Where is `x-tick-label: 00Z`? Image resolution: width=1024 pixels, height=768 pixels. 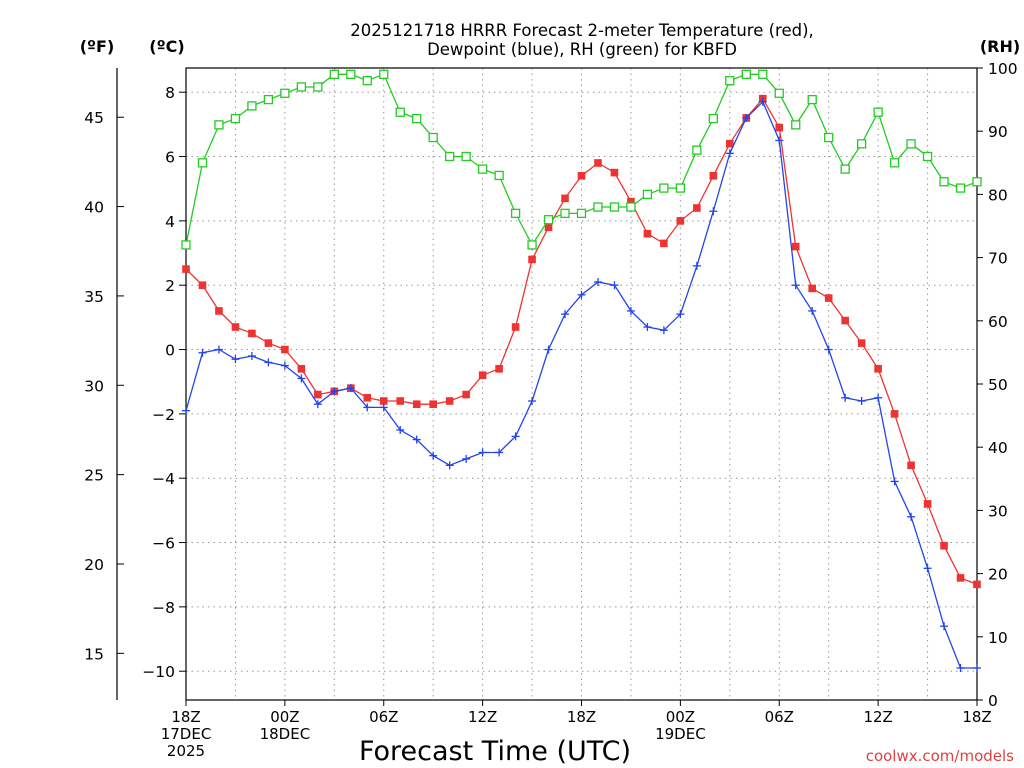
x-tick-label: 00Z is located at coordinates (284, 717).